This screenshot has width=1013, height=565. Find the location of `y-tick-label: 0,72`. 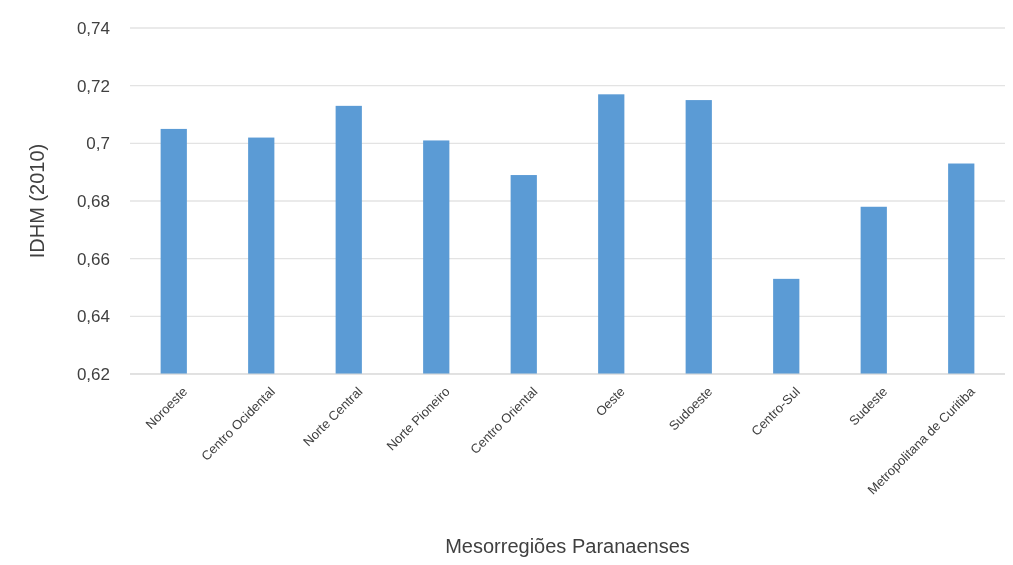

y-tick-label: 0,72 is located at coordinates (93, 86).